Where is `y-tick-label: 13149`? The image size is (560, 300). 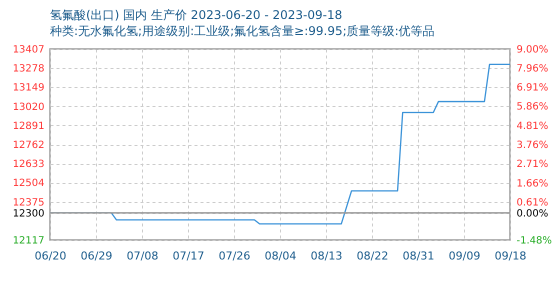 y-tick-label: 13149 is located at coordinates (28, 88).